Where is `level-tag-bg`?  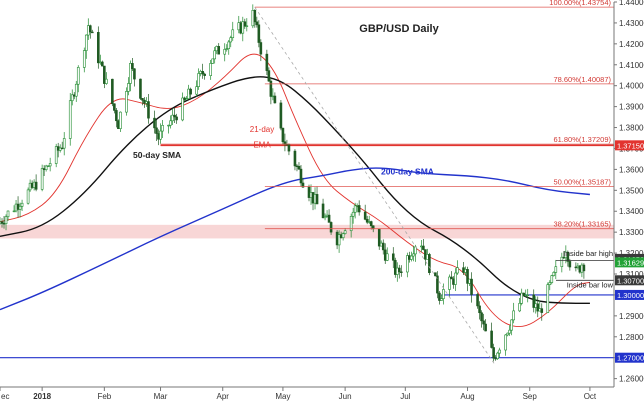 level-tag-bg is located at coordinates (629, 294).